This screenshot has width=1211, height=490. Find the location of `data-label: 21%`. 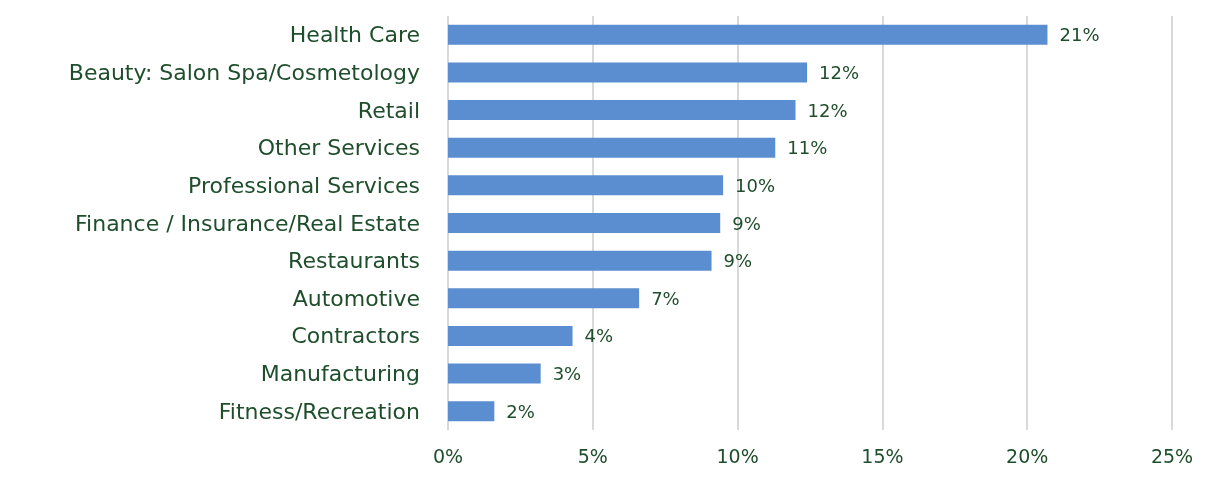

data-label: 21% is located at coordinates (1079, 35).